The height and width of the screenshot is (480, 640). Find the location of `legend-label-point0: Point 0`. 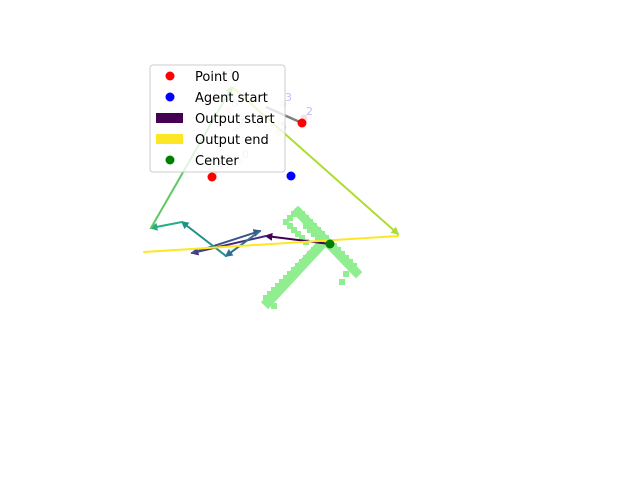

legend-label-point0: Point 0 is located at coordinates (217, 77).